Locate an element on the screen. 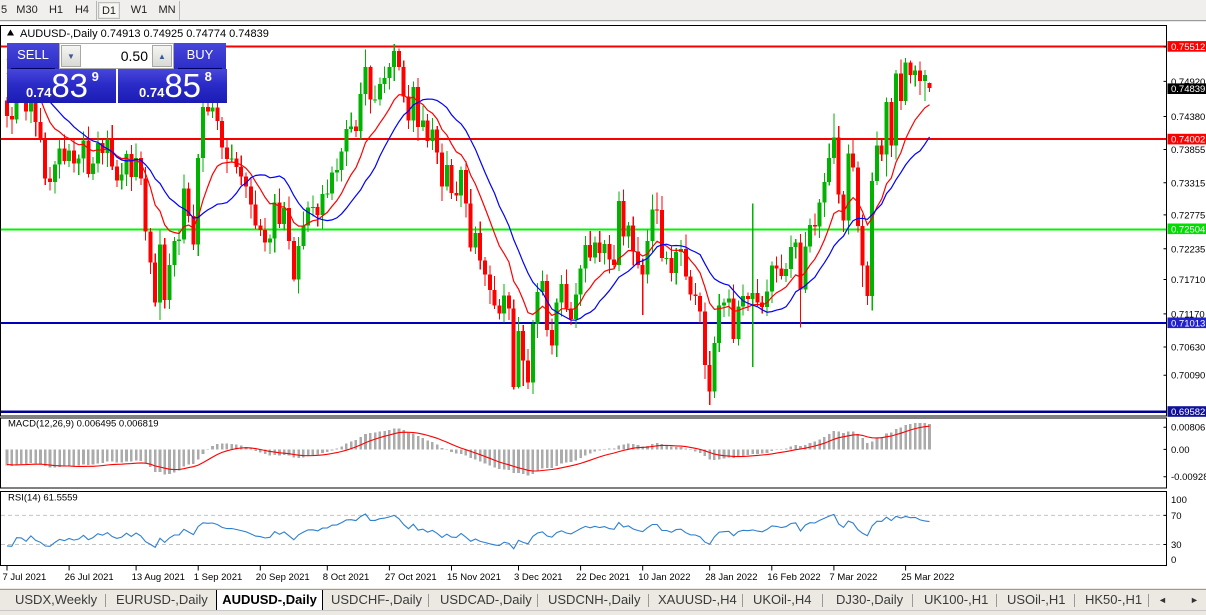 The image size is (1206, 615). svg-text: 0.72504 is located at coordinates (1188, 229).